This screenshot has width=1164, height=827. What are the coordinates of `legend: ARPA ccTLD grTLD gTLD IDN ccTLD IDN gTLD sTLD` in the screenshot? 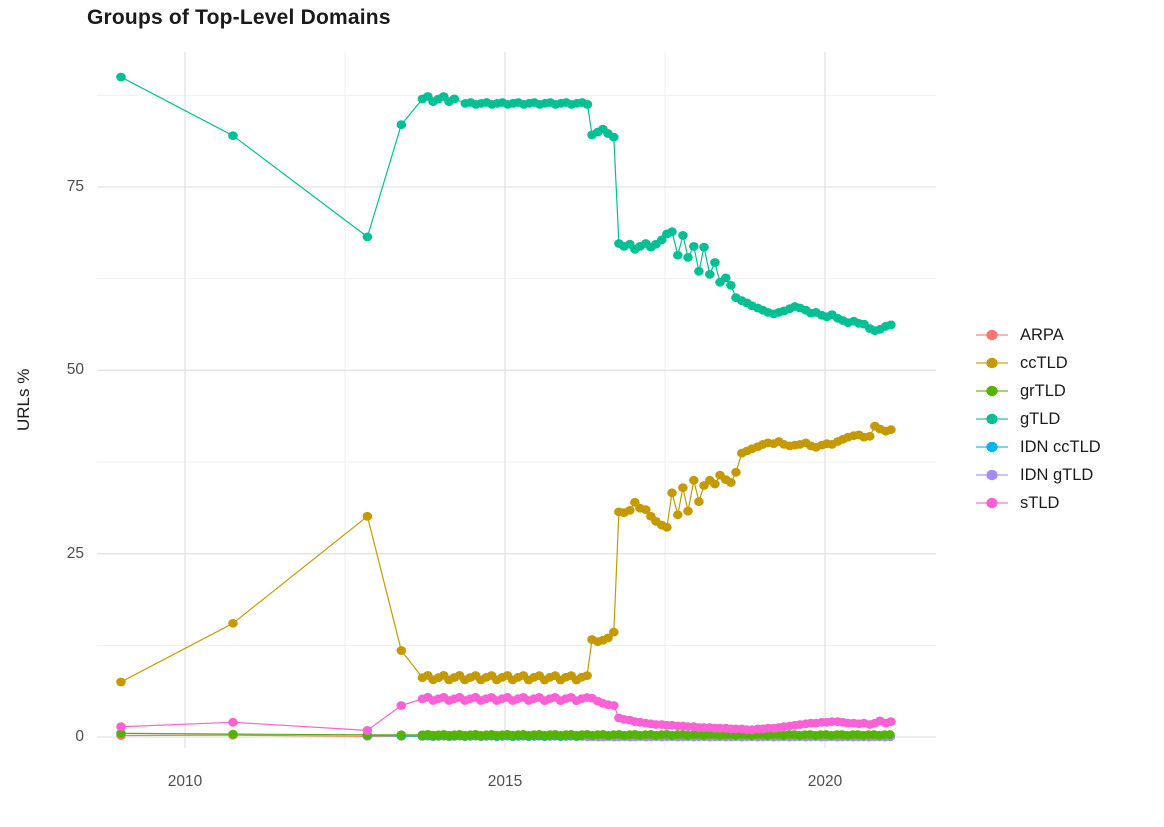 It's located at (1038, 419).